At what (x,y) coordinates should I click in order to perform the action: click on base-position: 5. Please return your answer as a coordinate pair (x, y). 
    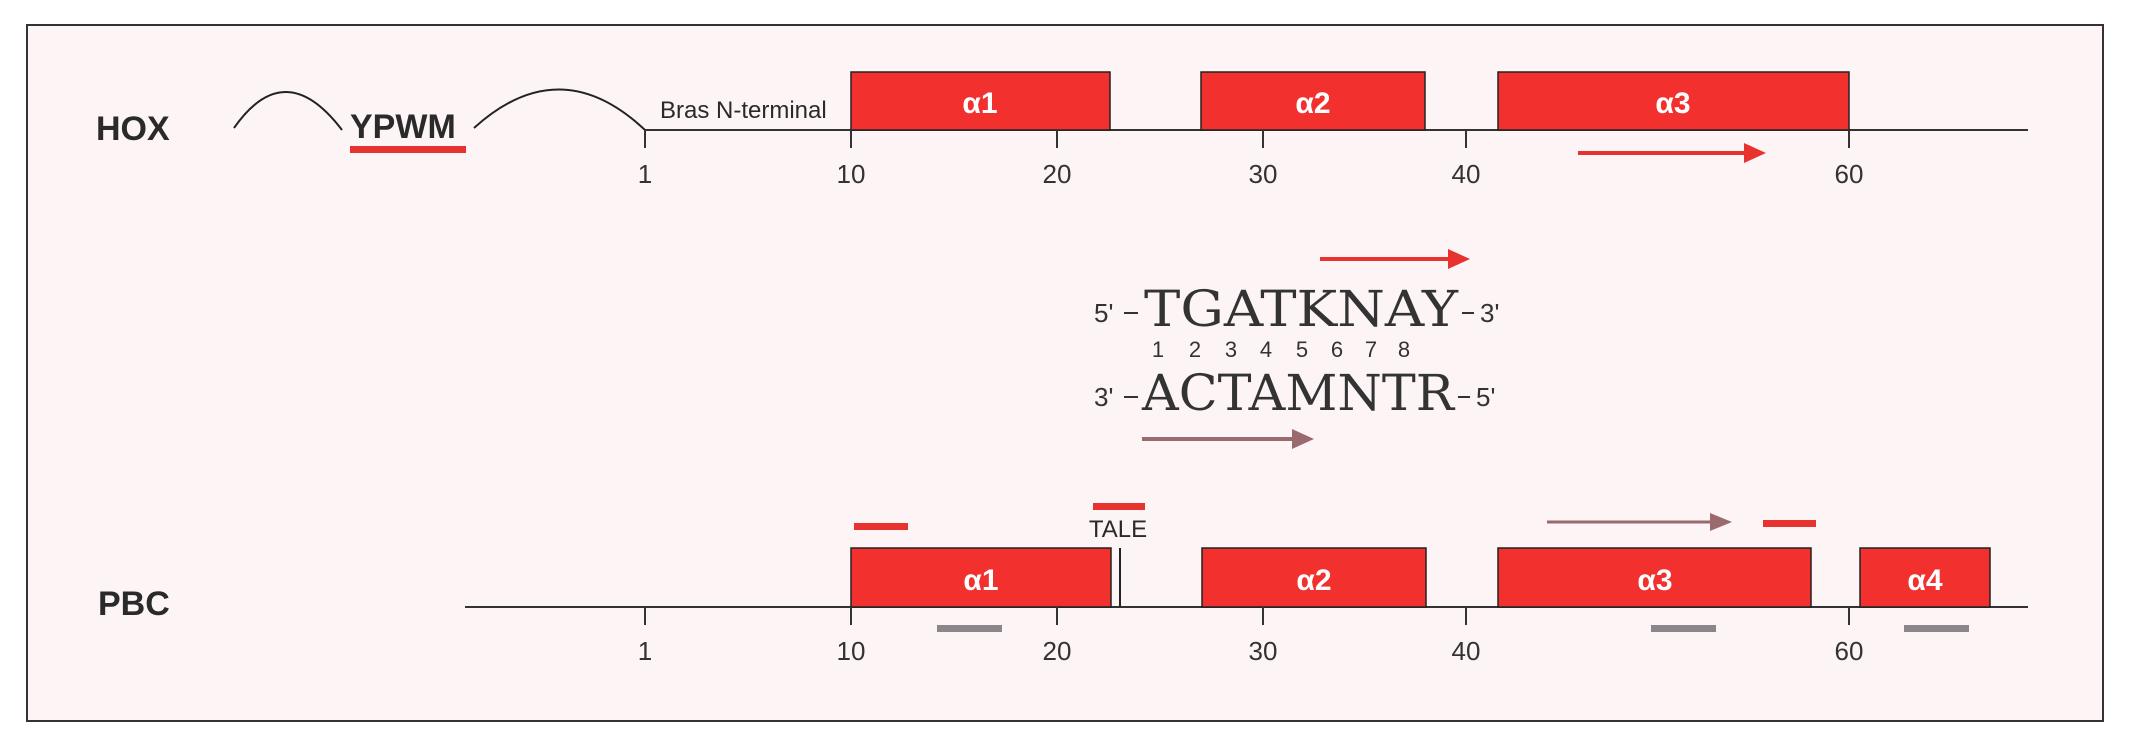
    Looking at the image, I should click on (1302, 349).